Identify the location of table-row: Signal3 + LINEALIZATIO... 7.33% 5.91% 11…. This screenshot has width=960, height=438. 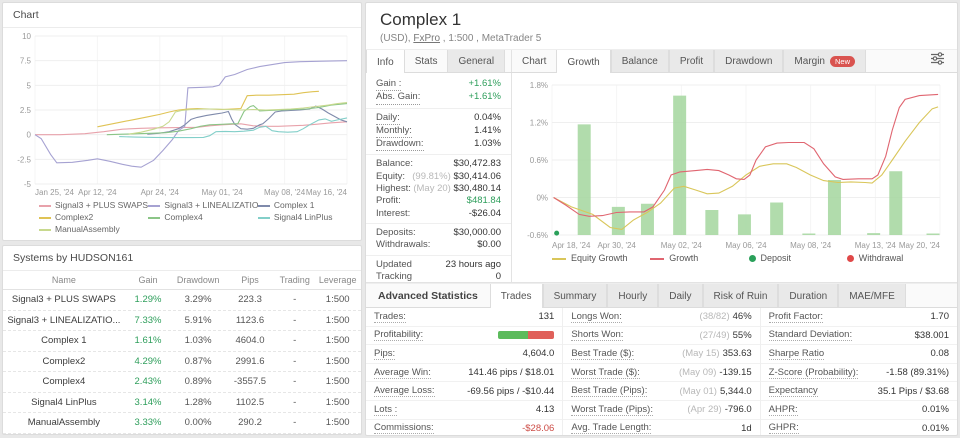
(182, 321).